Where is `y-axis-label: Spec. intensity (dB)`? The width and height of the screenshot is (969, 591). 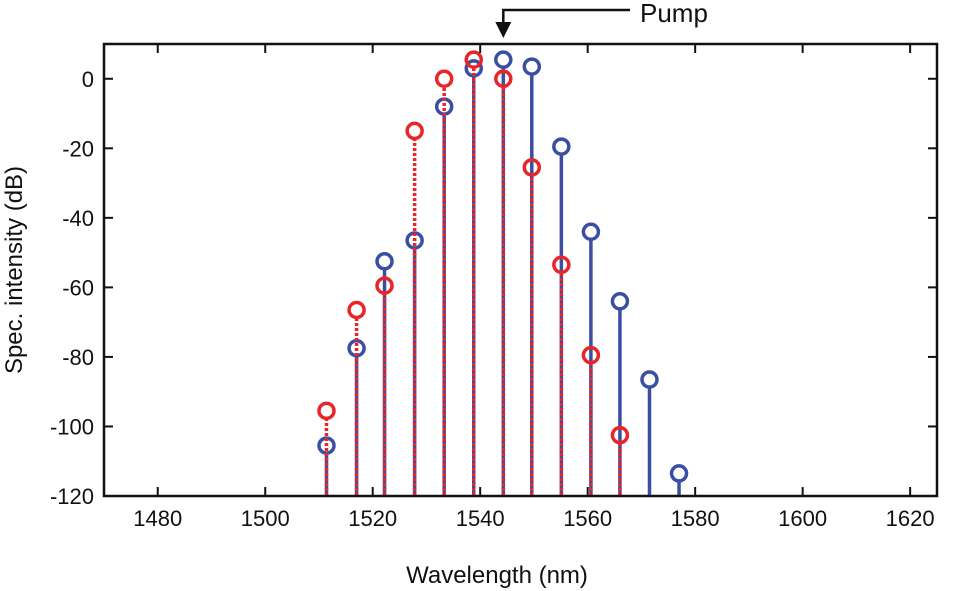
y-axis-label: Spec. intensity (dB) is located at coordinates (14, 270).